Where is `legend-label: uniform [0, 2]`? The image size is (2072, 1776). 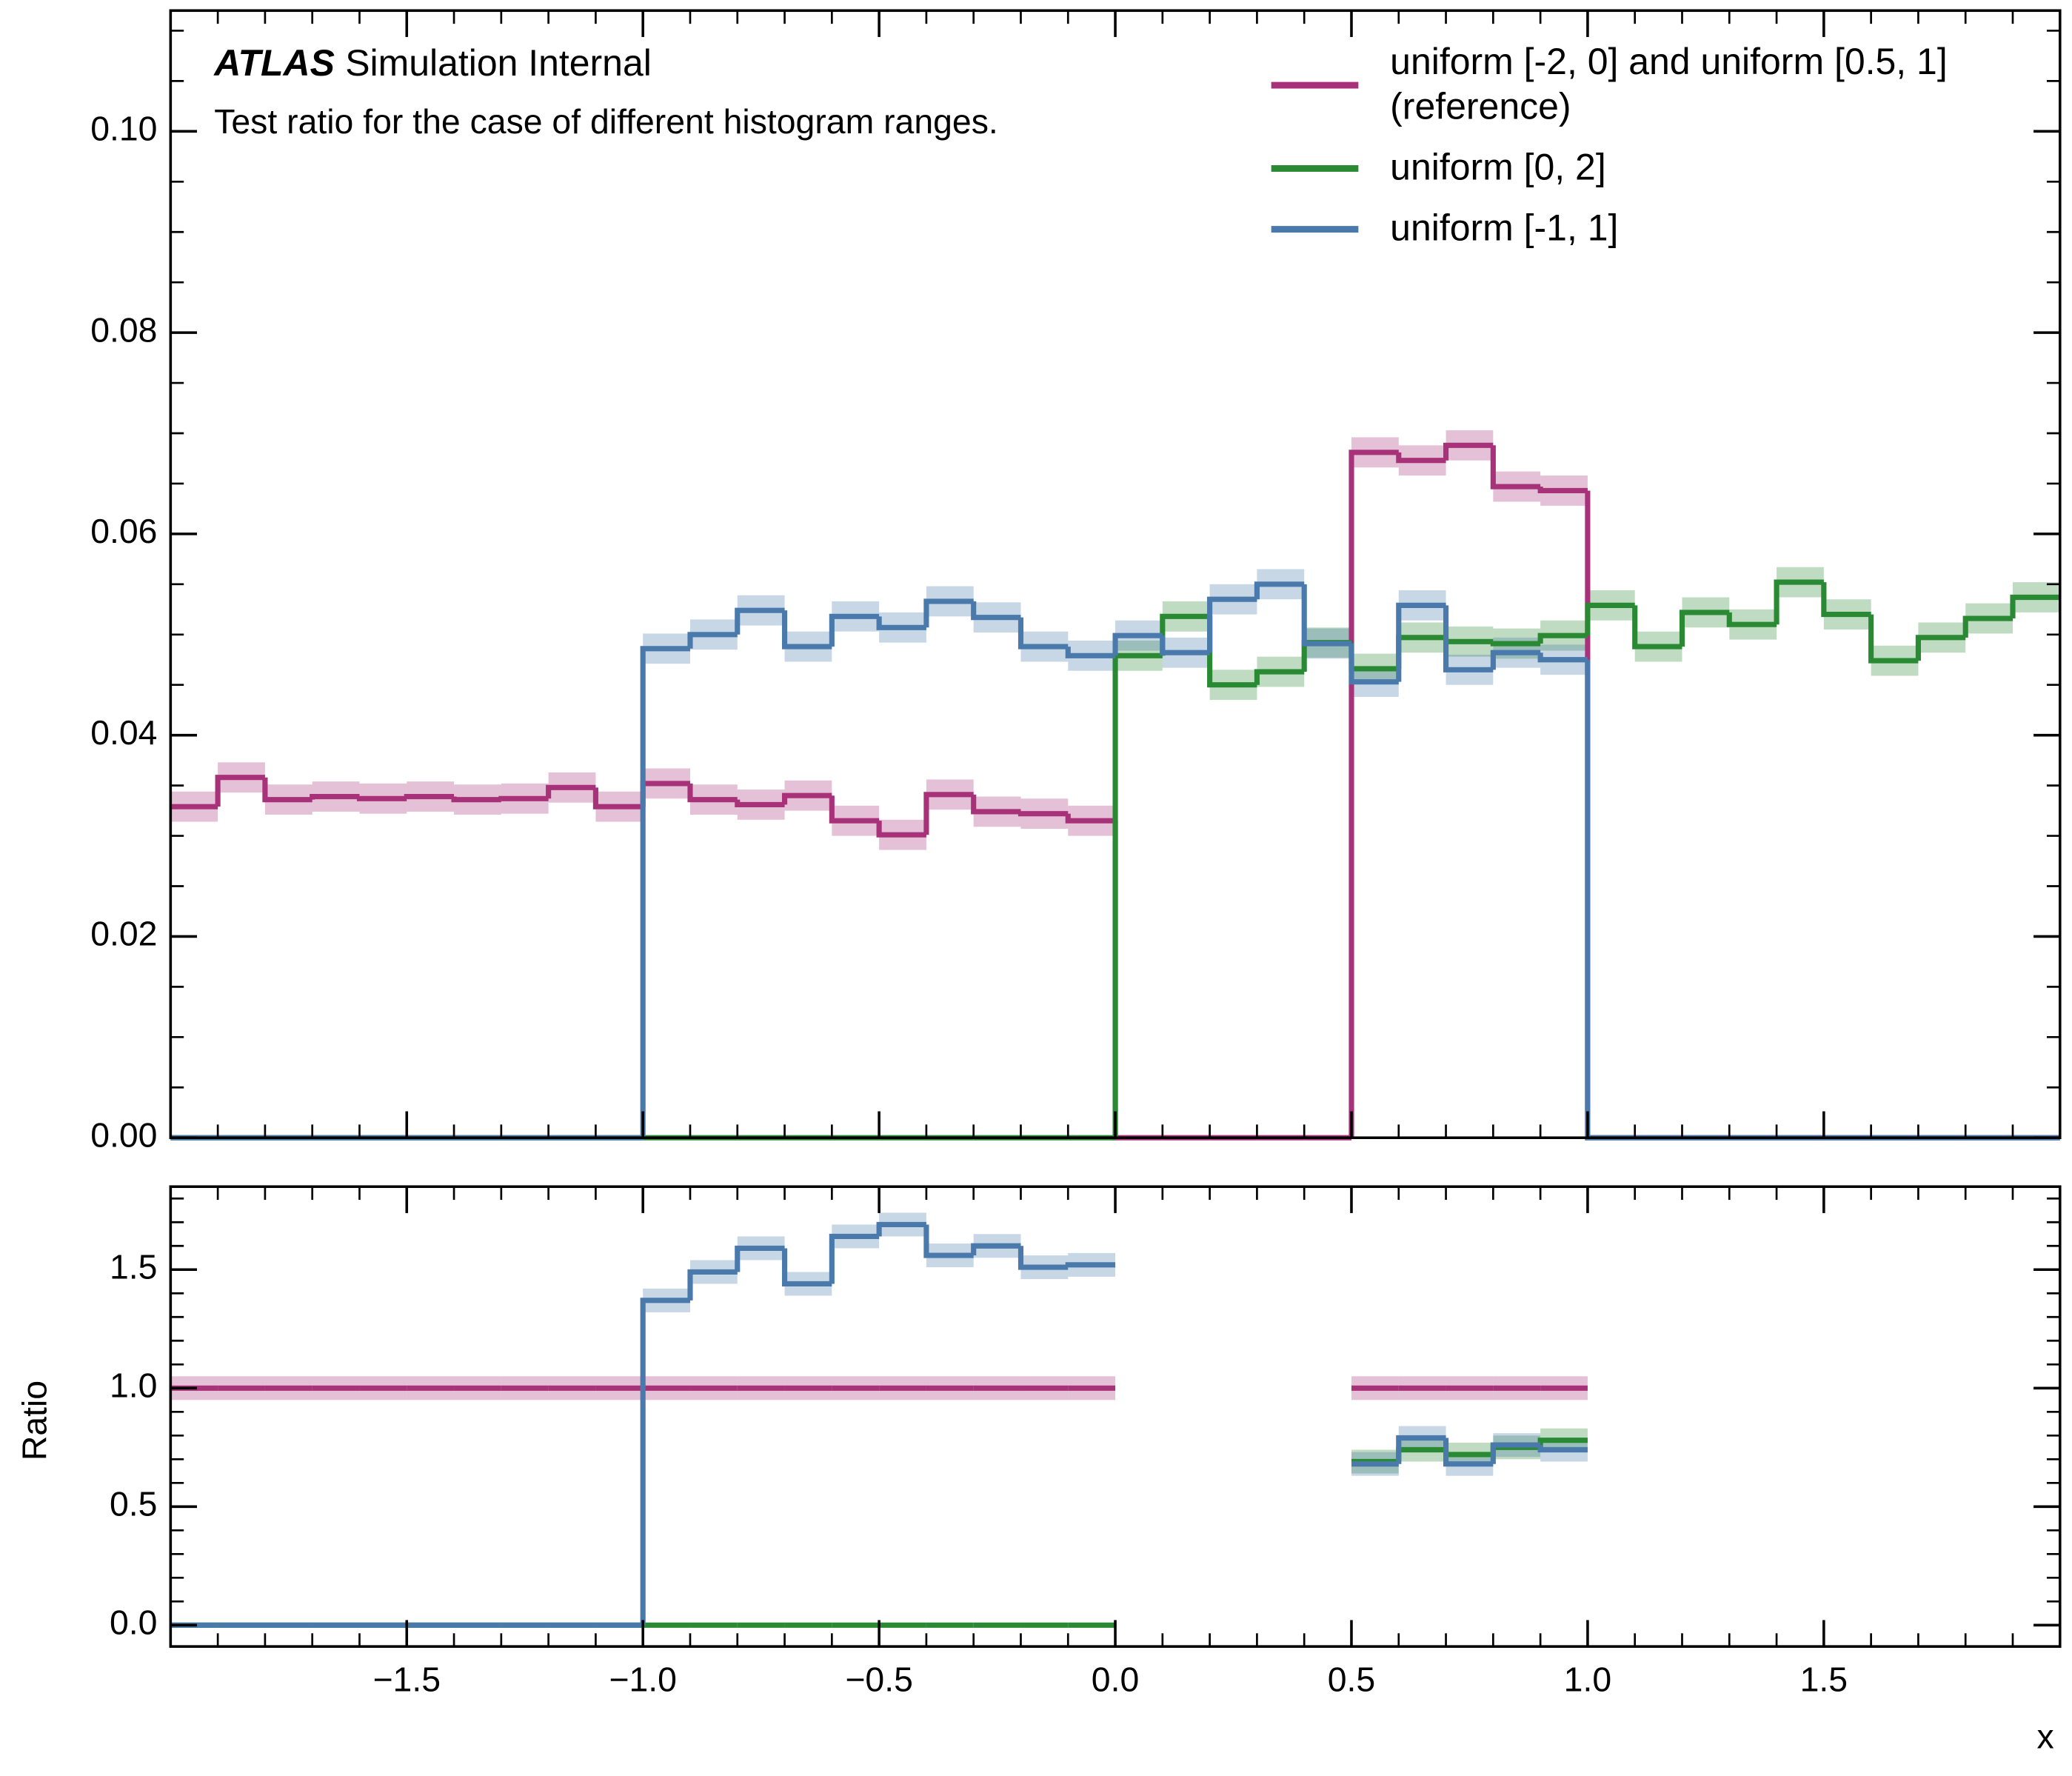 legend-label: uniform [0, 2] is located at coordinates (1498, 167).